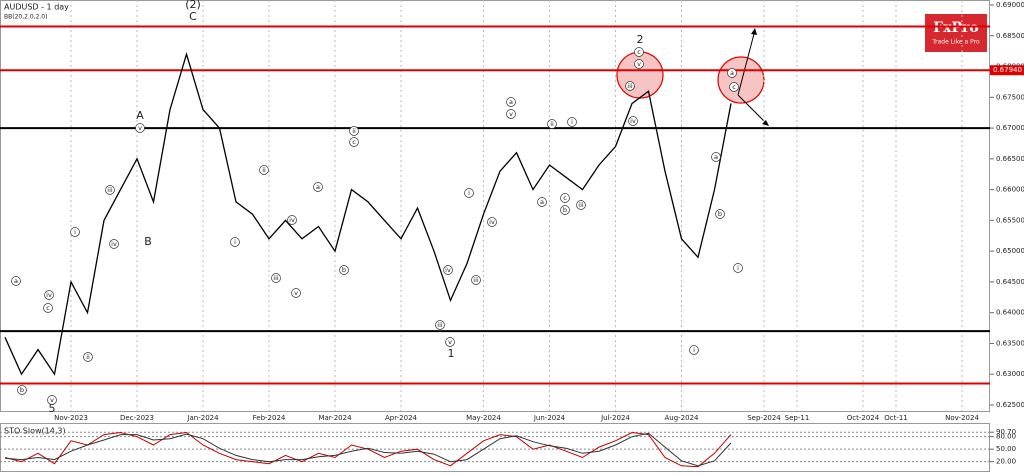  Describe the element at coordinates (335, 418) in the screenshot. I see `x-tick-label: Mar-2024` at that location.